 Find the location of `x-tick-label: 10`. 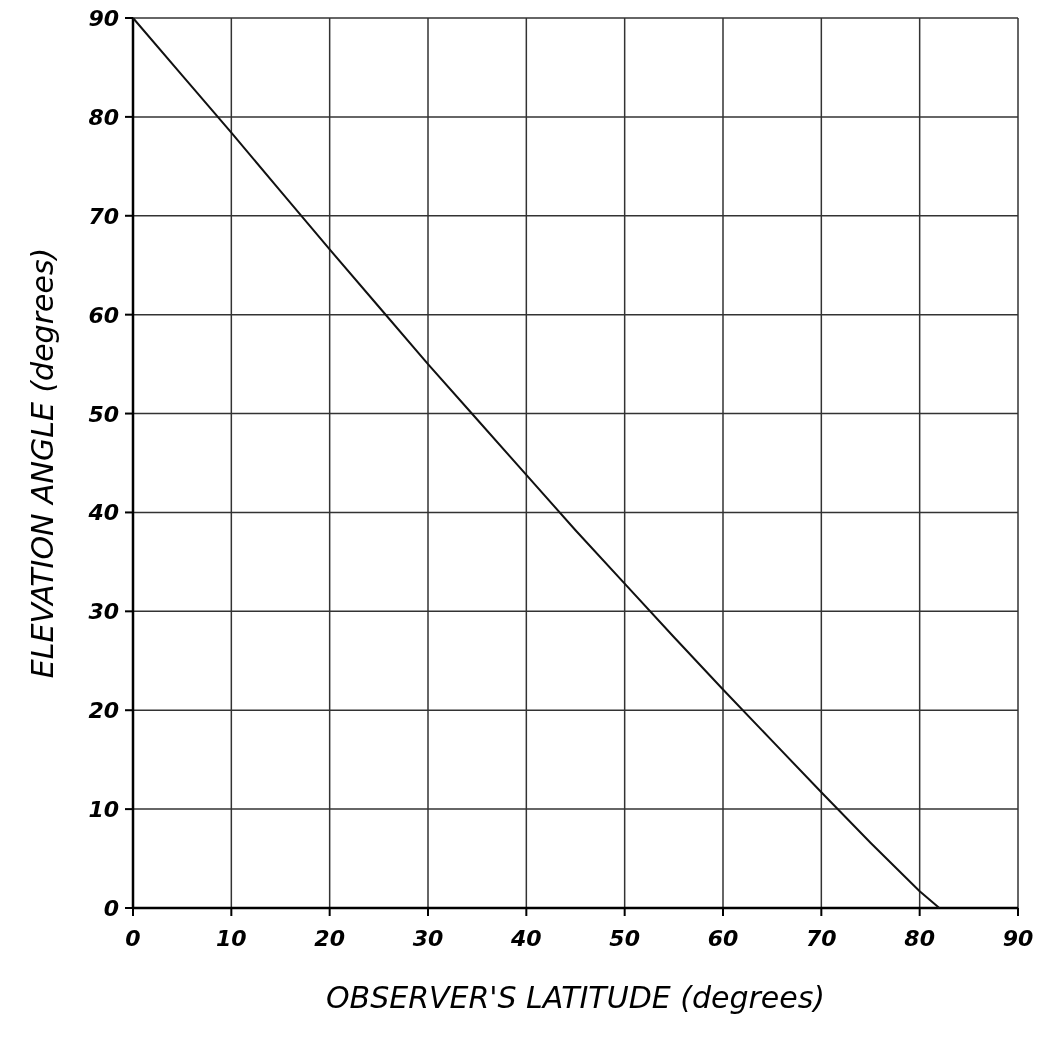

x-tick-label: 10 is located at coordinates (231, 938).